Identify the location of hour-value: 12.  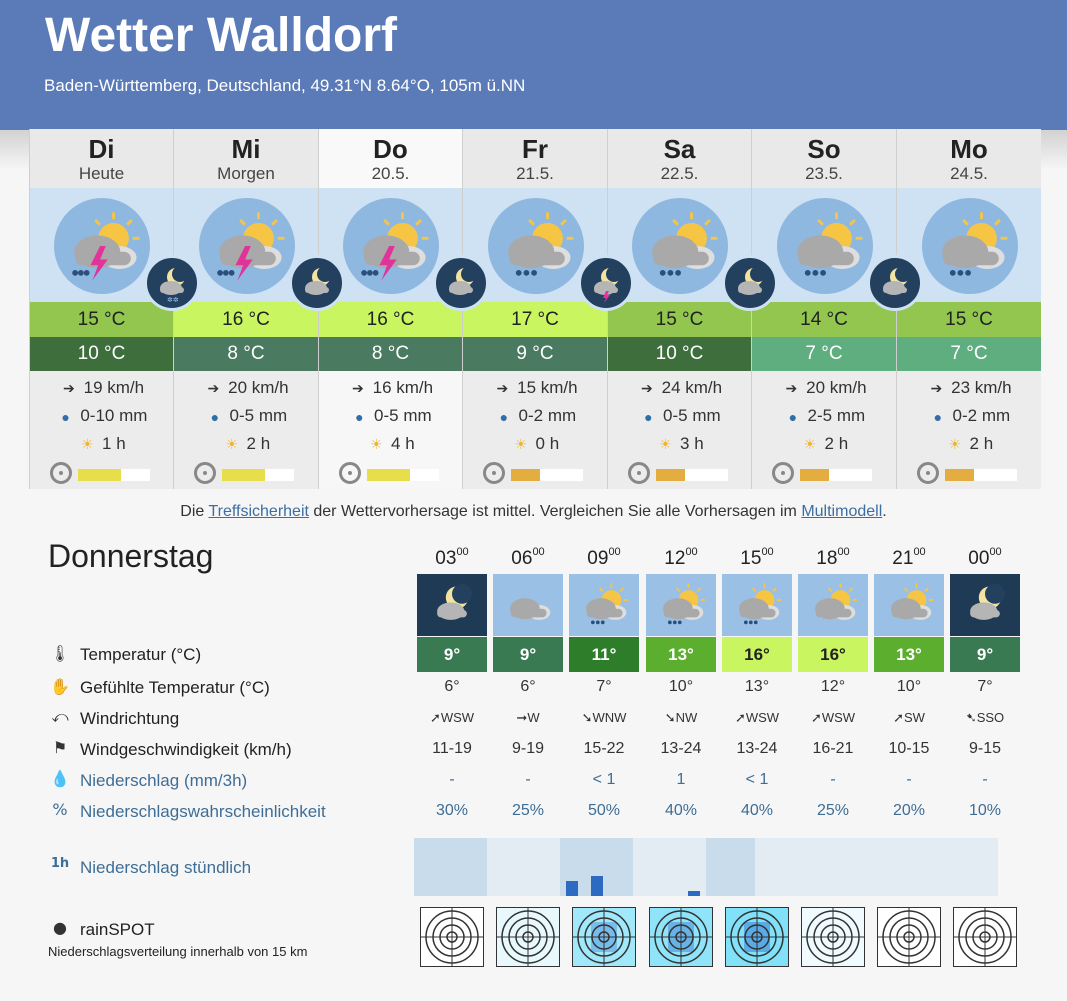
(675, 558).